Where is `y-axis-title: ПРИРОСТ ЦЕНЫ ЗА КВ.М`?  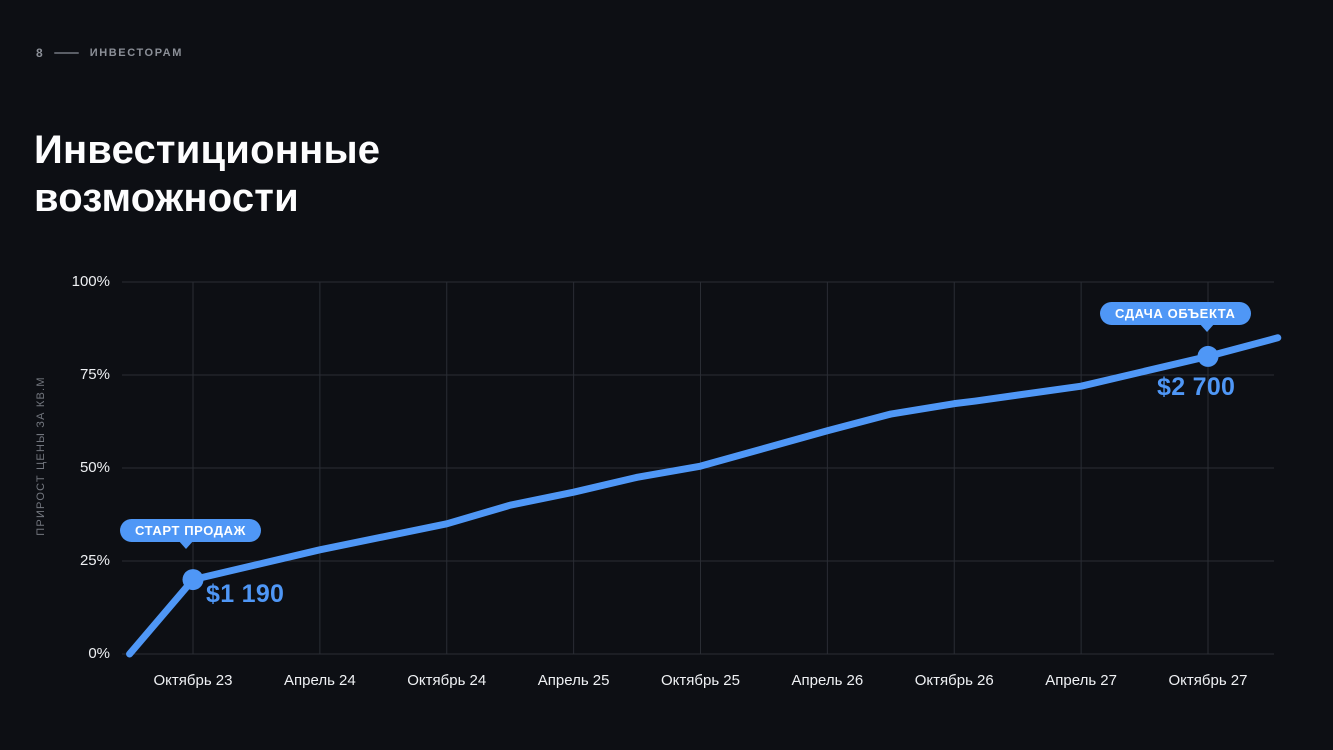
y-axis-title: ПРИРОСТ ЦЕНЫ ЗА КВ.М is located at coordinates (41, 456).